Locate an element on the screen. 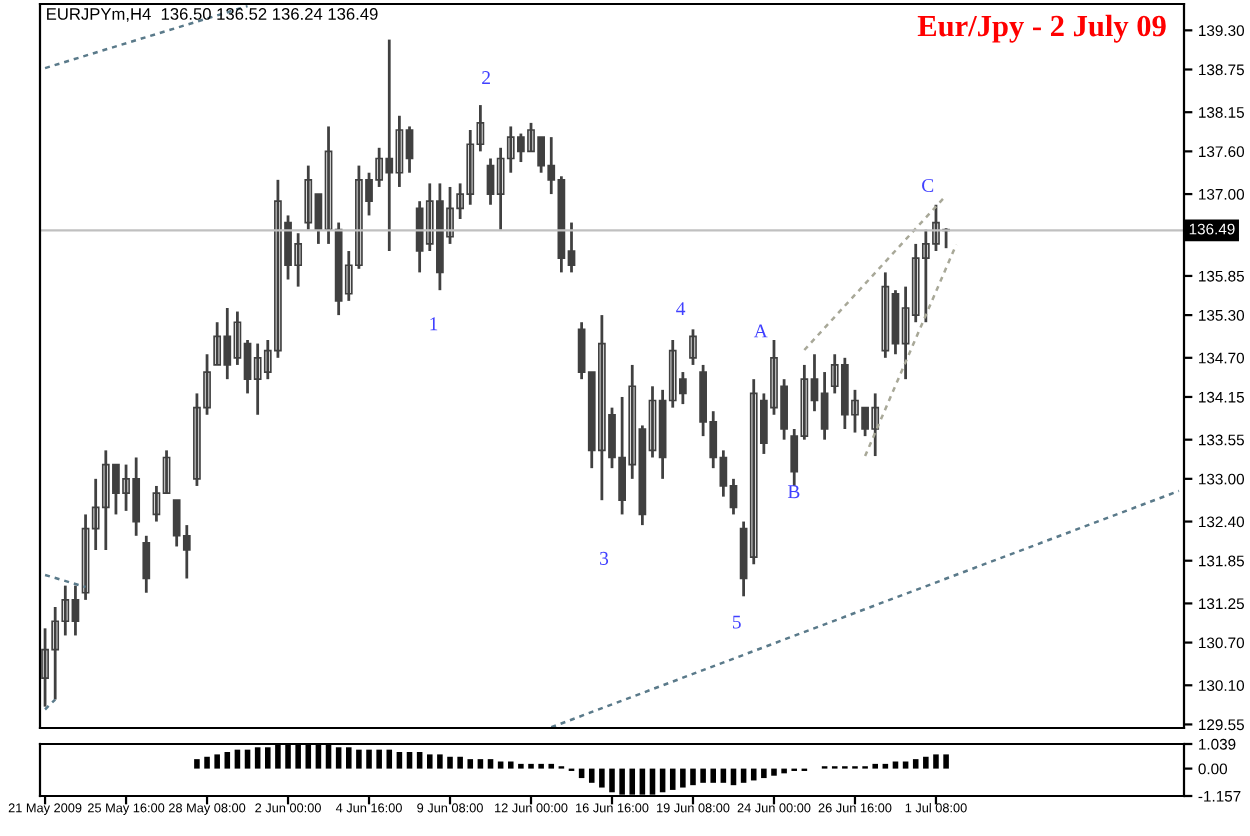 This screenshot has width=1250, height=836. annotation: B is located at coordinates (793, 492).